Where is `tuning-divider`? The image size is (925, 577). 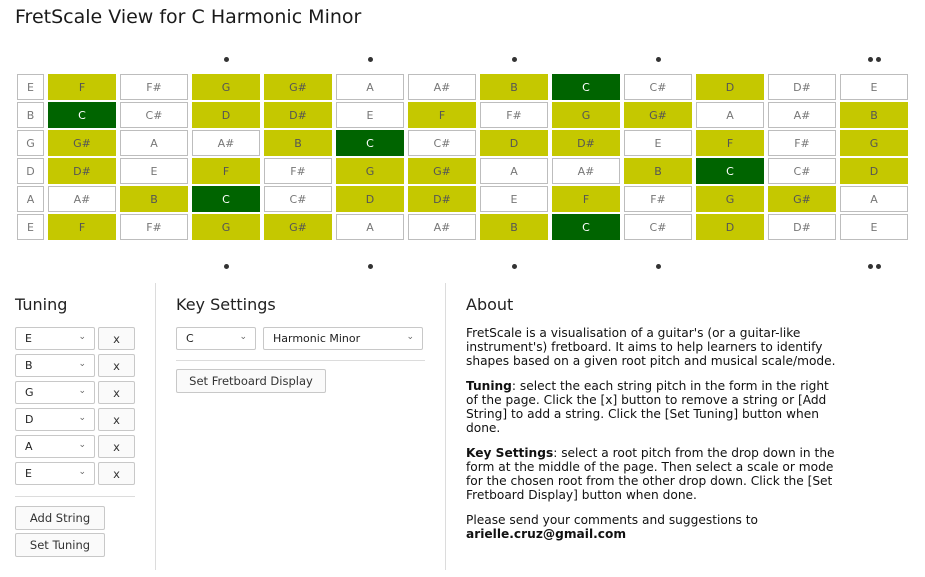
tuning-divider is located at coordinates (75, 496).